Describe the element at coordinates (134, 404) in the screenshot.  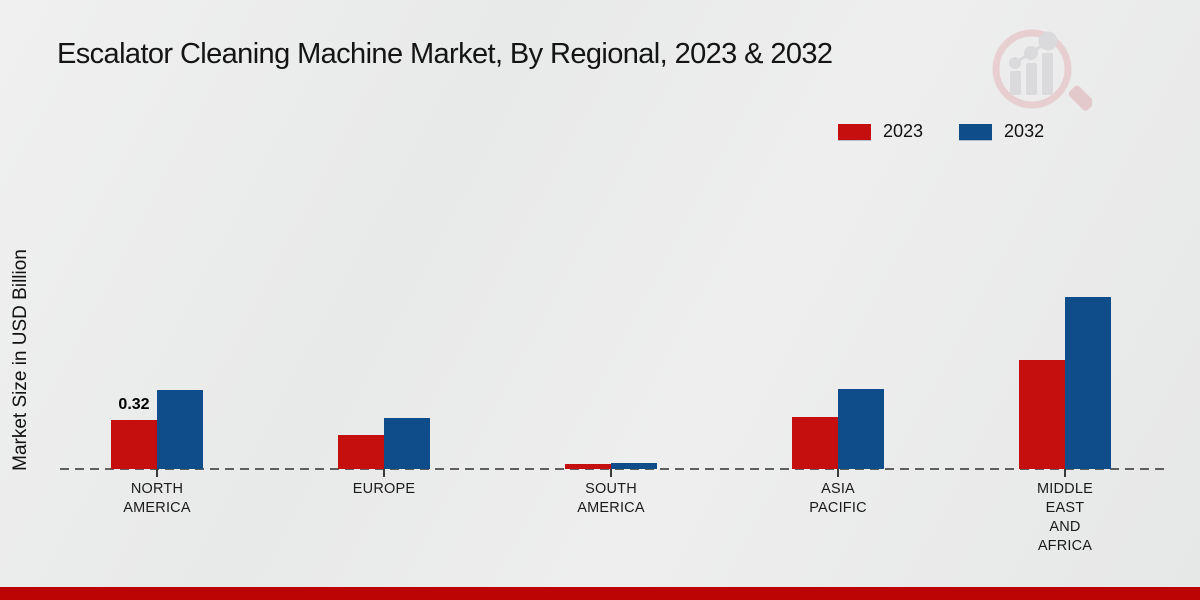
I see `data-label: 0.32` at that location.